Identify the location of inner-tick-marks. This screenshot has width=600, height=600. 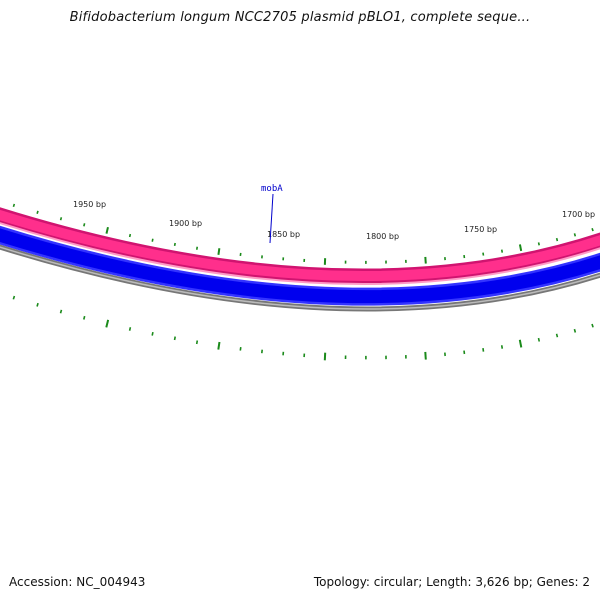
(303, 328).